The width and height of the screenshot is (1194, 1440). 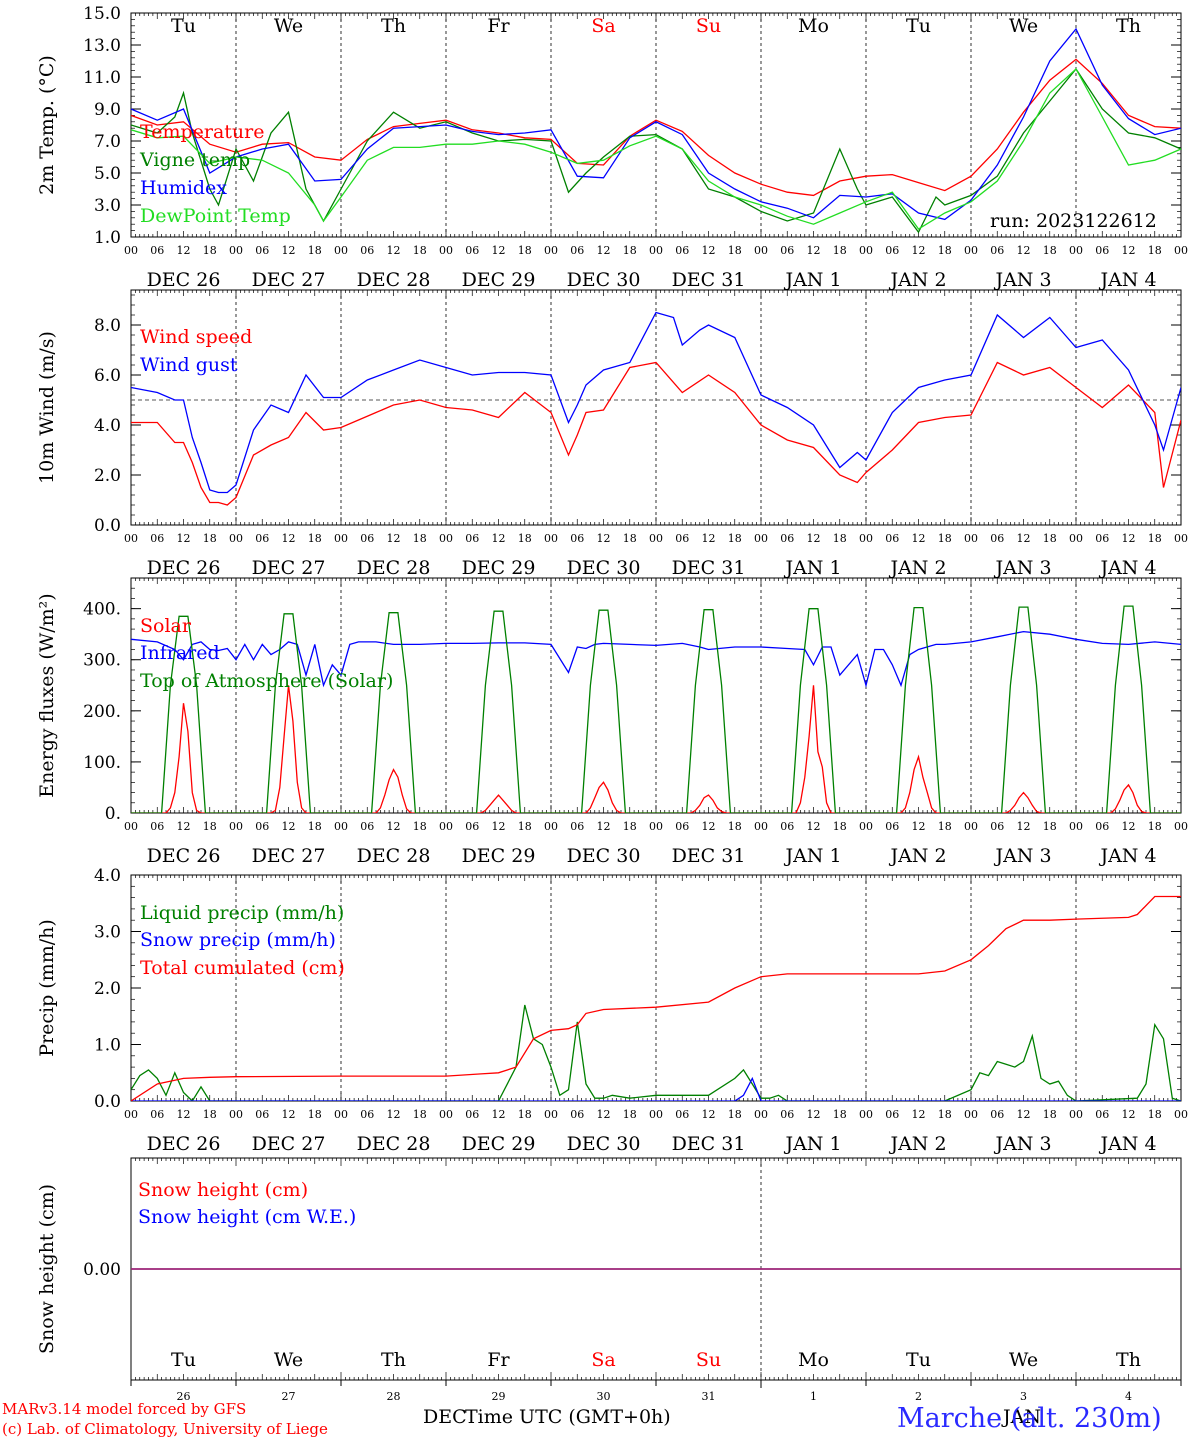 I want to click on day-number-label: 31, so click(x=709, y=1396).